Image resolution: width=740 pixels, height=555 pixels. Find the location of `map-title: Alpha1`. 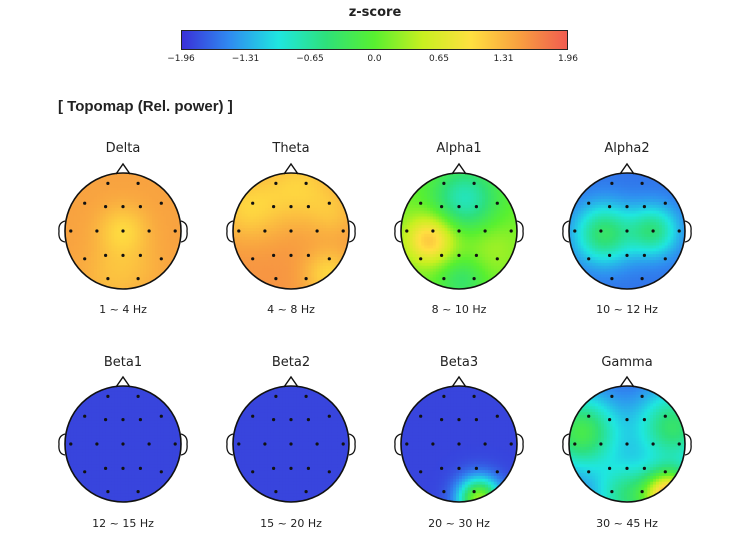

map-title: Alpha1 is located at coordinates (459, 148).